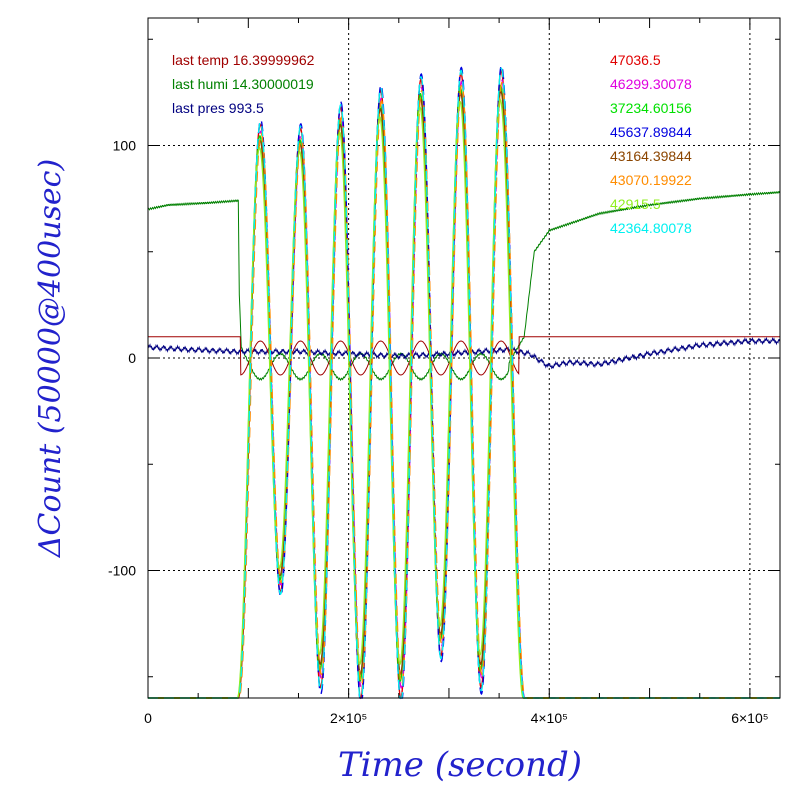 This screenshot has height=797, width=797. What do you see at coordinates (749, 718) in the screenshot?
I see `x-tick-label-3: 6×10⁵` at bounding box center [749, 718].